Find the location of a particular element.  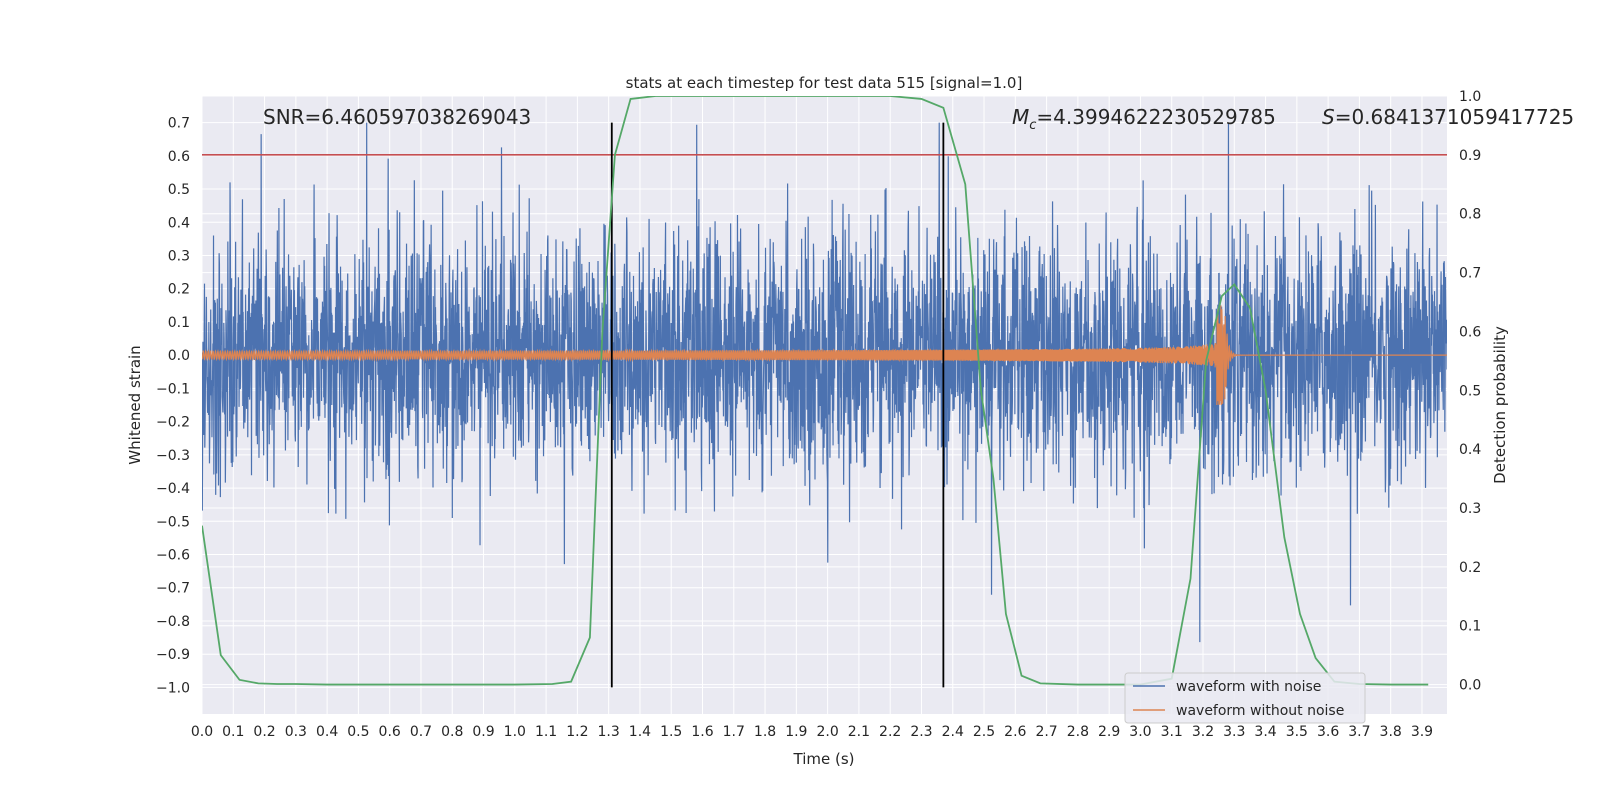

y-left-tick-label: 0.7 is located at coordinates (179, 124).